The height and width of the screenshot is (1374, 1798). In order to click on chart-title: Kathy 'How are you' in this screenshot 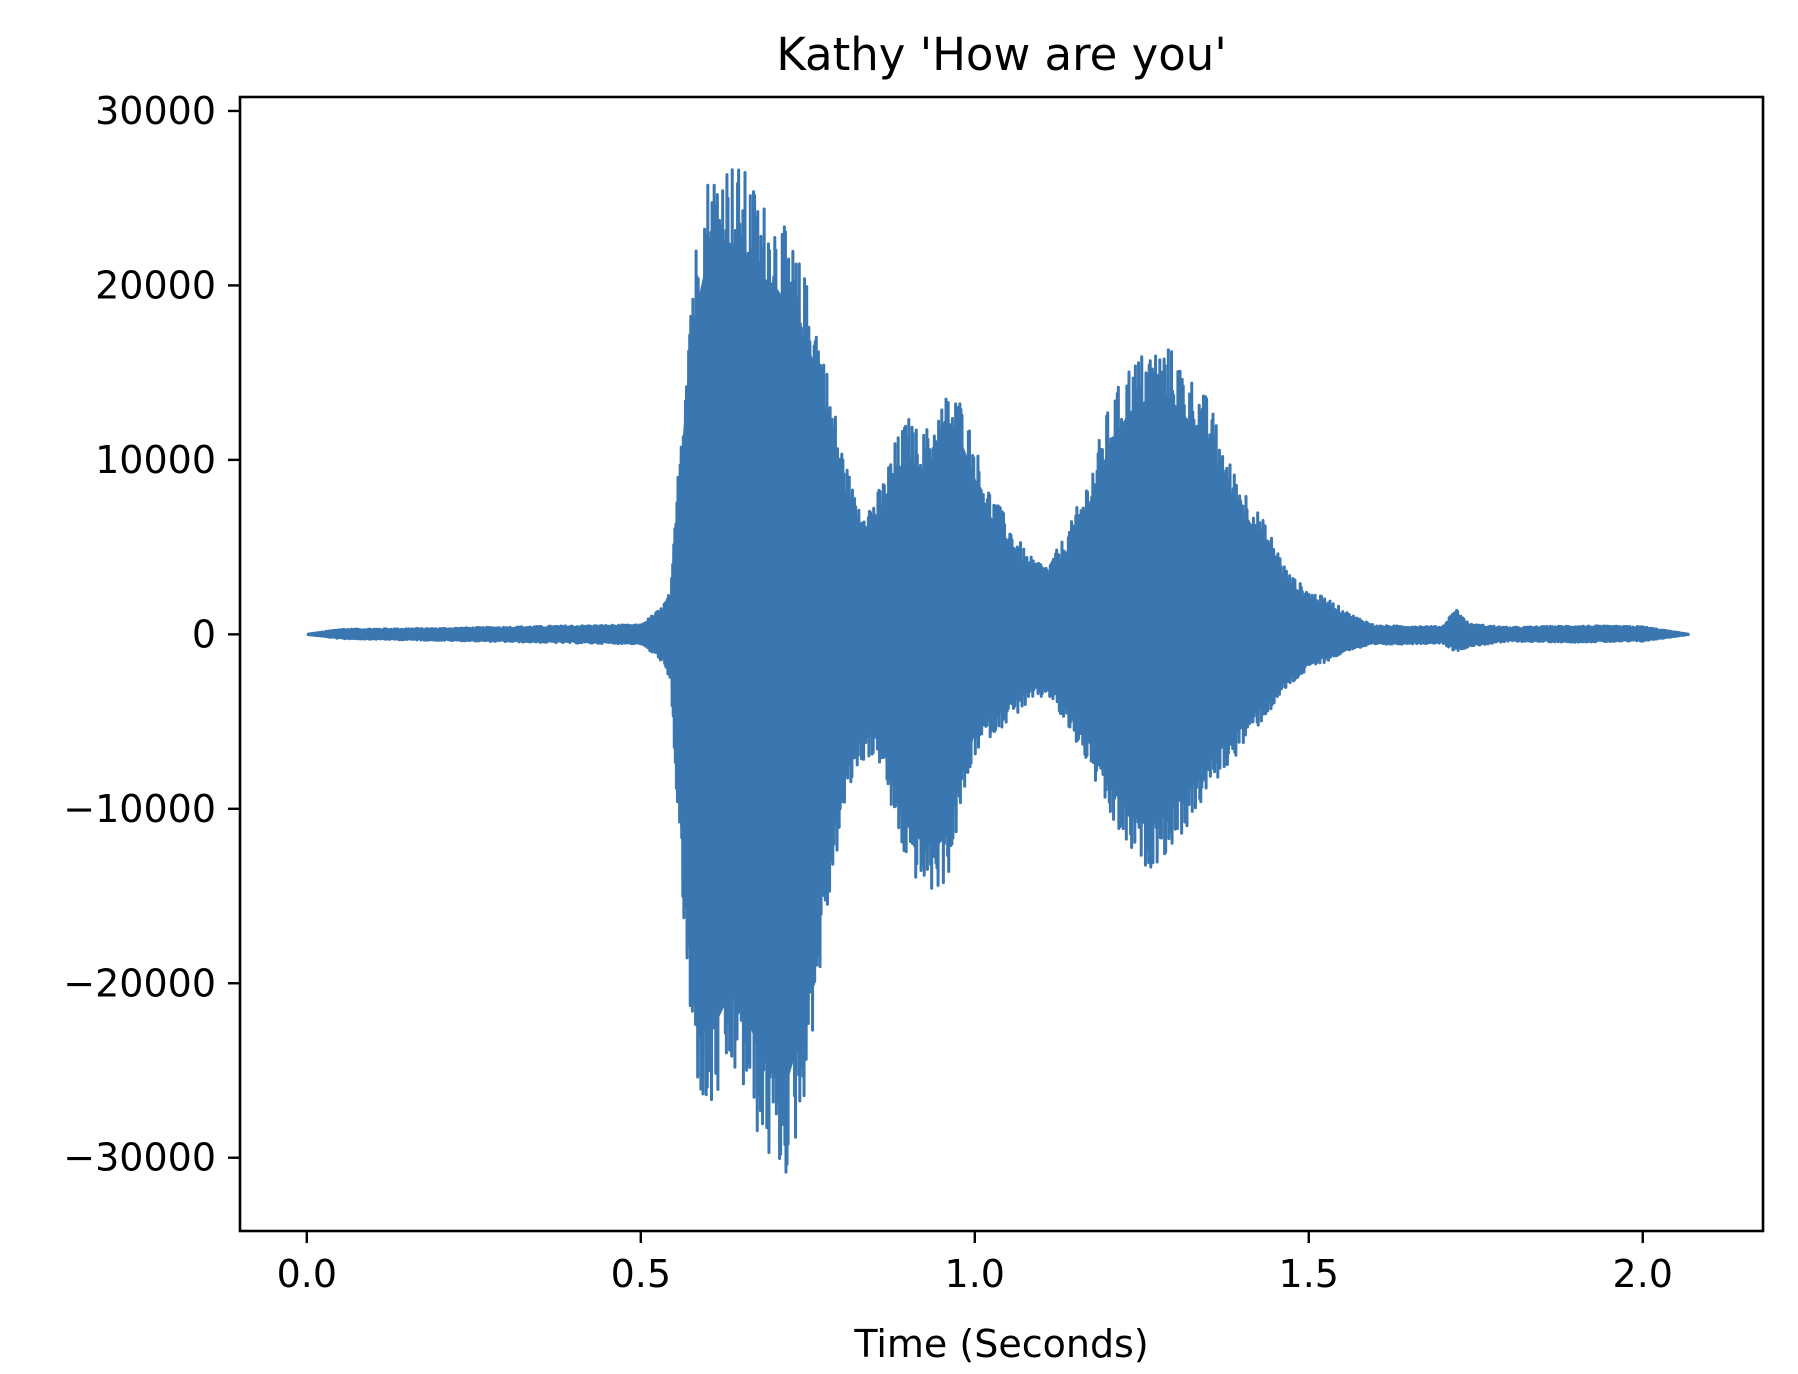, I will do `click(1001, 54)`.